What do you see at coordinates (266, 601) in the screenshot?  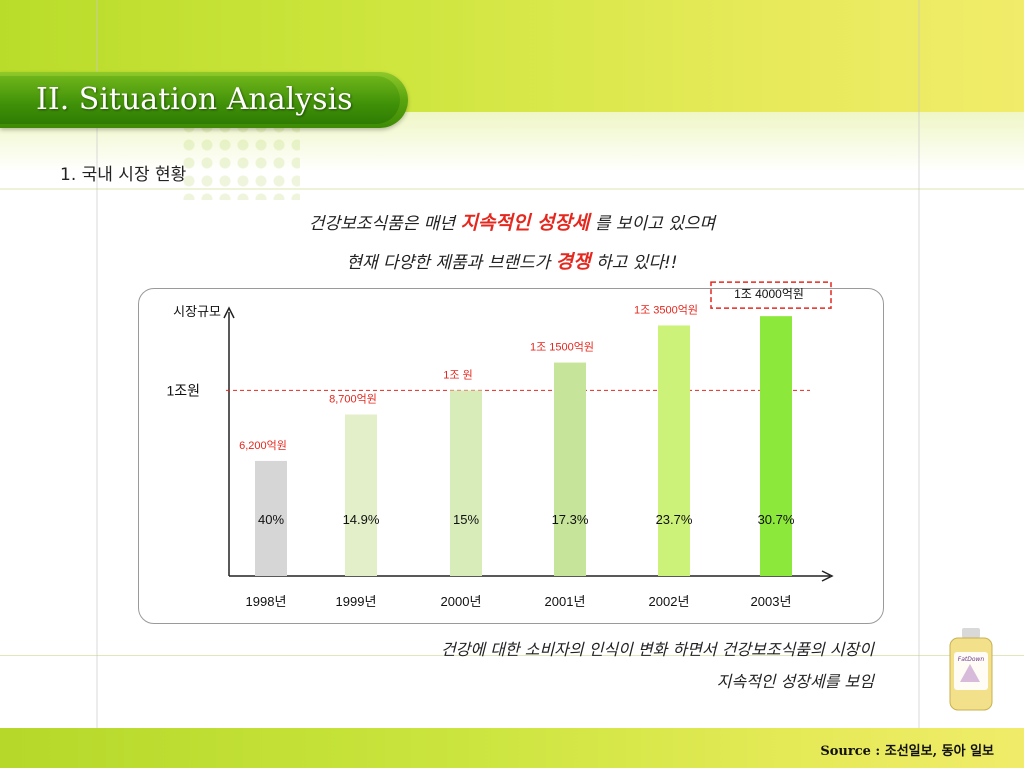 I see `x-tick-label: 1998년` at bounding box center [266, 601].